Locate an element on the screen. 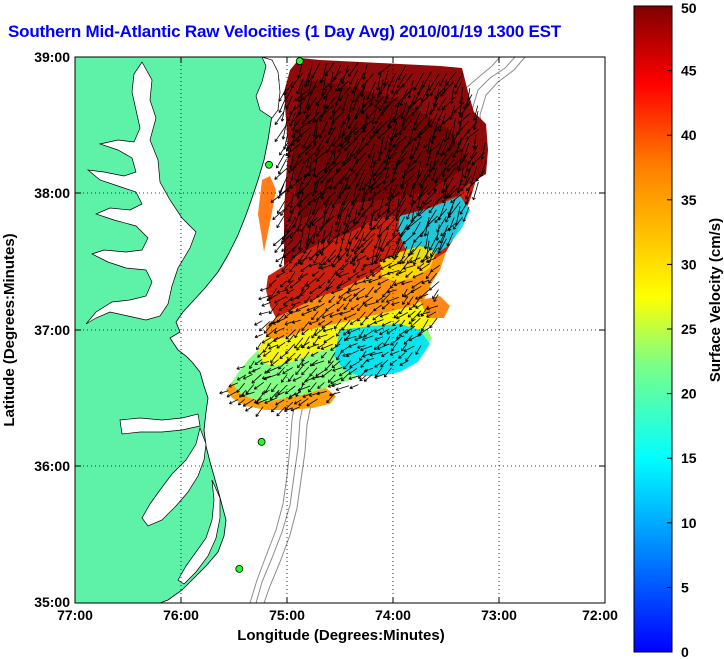 The width and height of the screenshot is (724, 659). velocity-field-coastal-strip is located at coordinates (267, 214).